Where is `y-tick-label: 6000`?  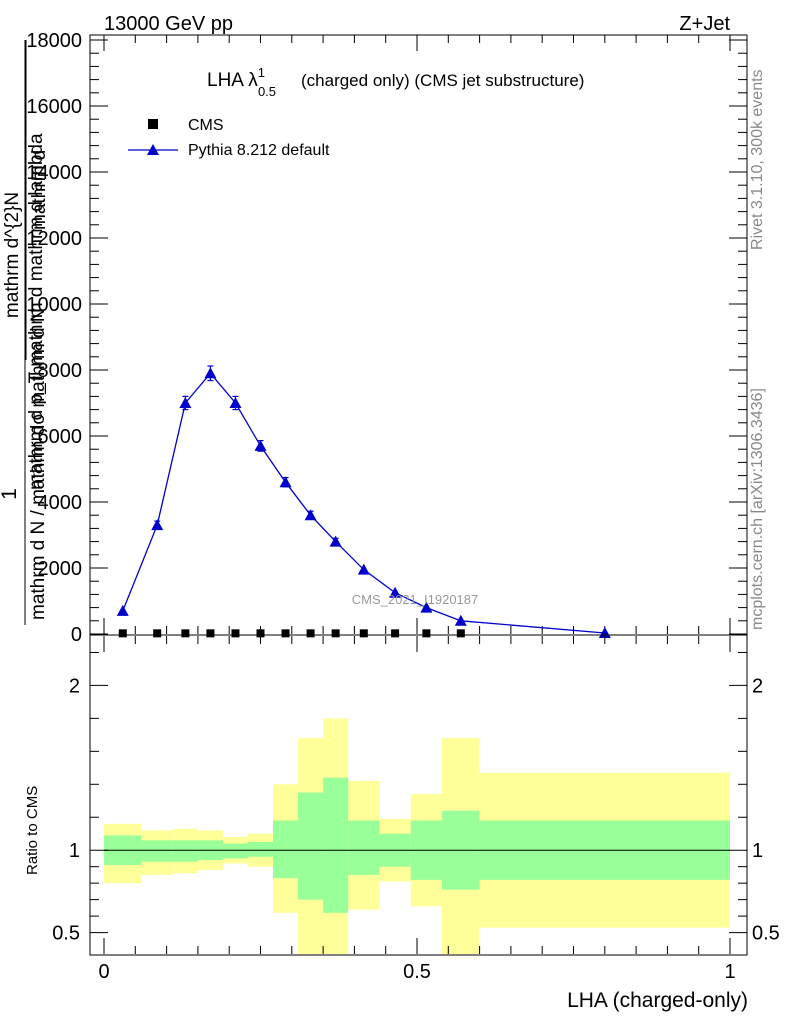
y-tick-label: 6000 is located at coordinates (60, 437).